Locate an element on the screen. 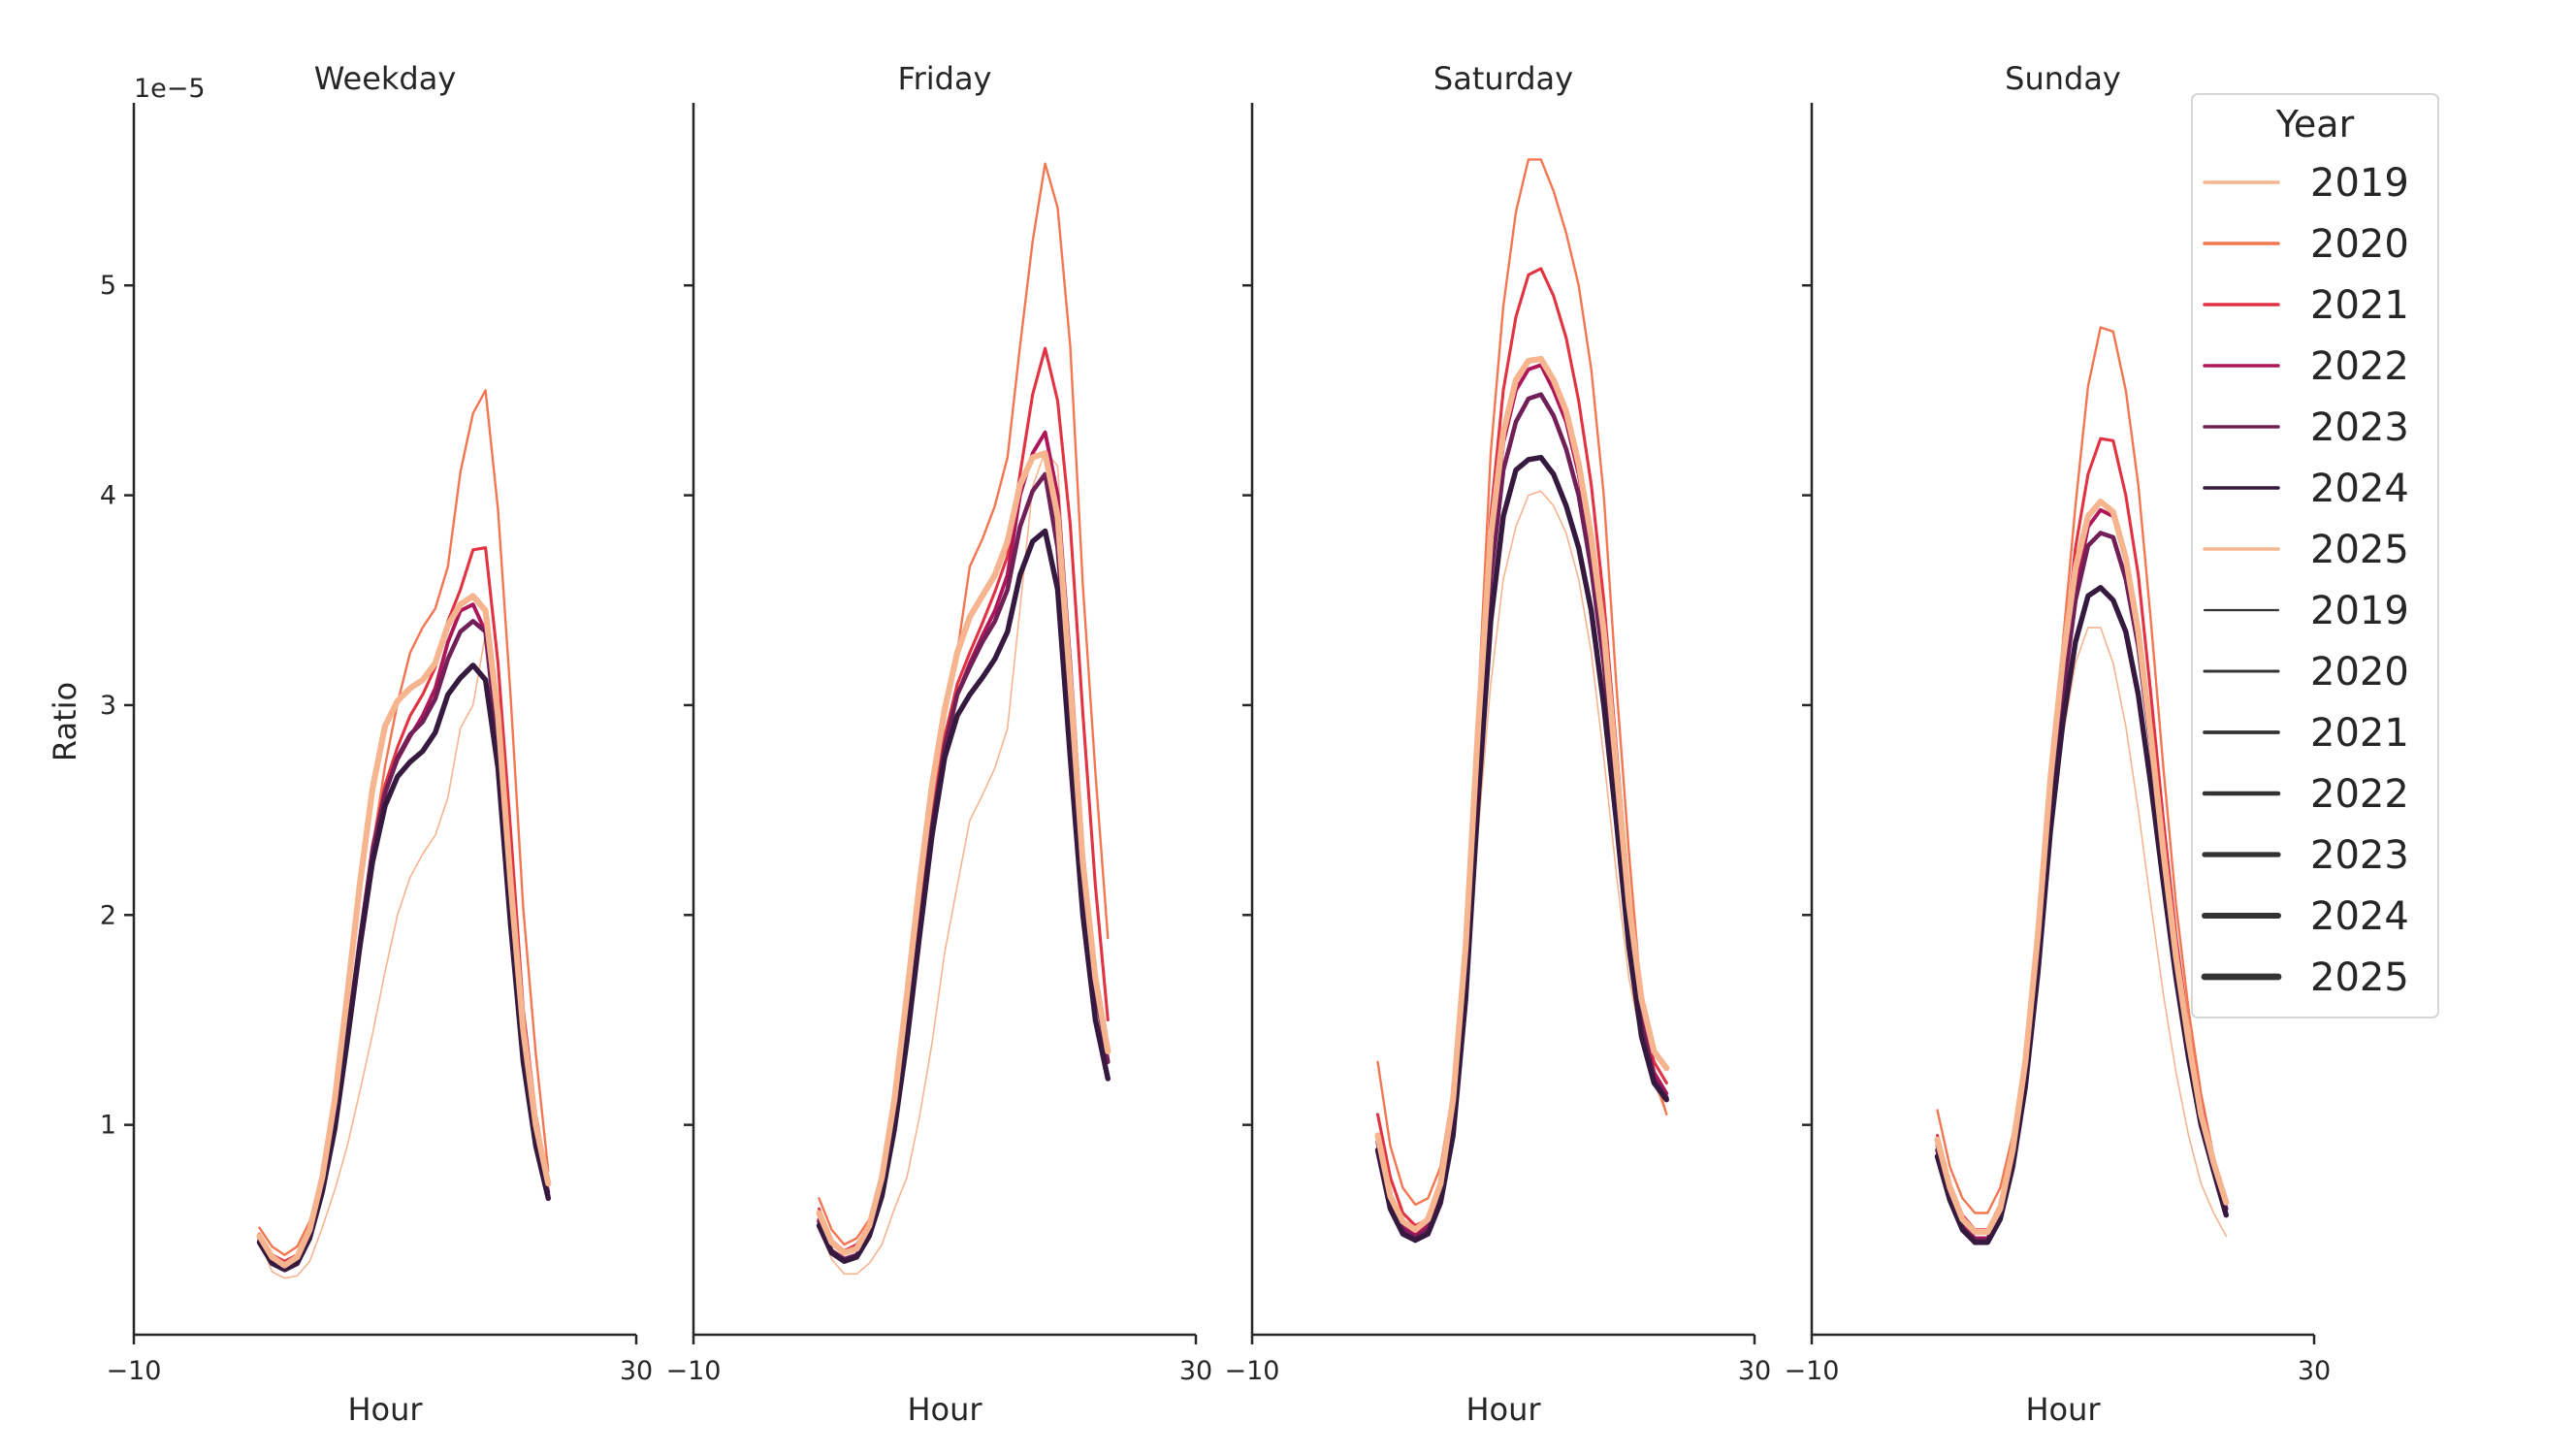 The height and width of the screenshot is (1455, 2576). y-axis-label: Ratio is located at coordinates (65, 721).